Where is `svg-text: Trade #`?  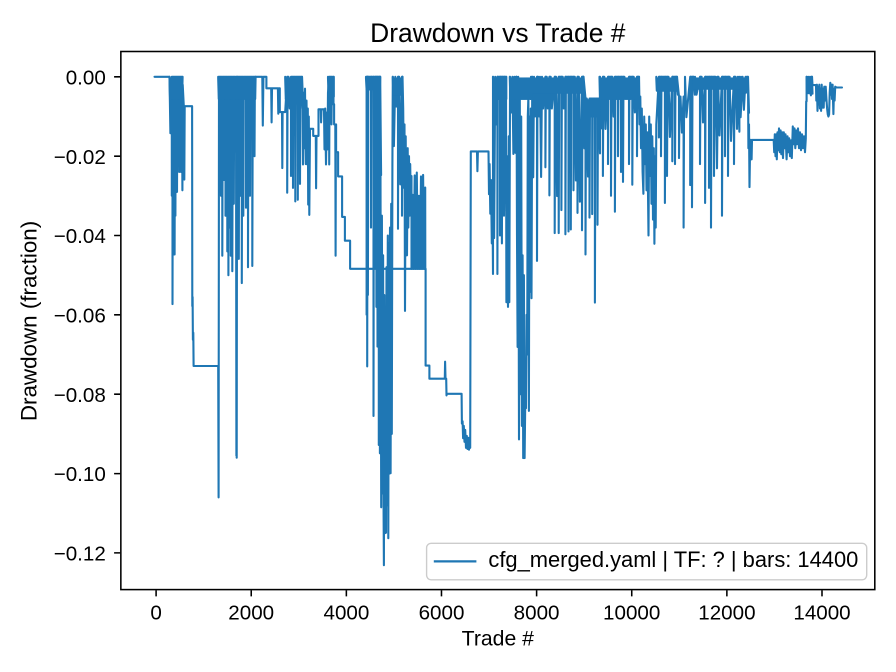
svg-text: Trade # is located at coordinates (498, 639).